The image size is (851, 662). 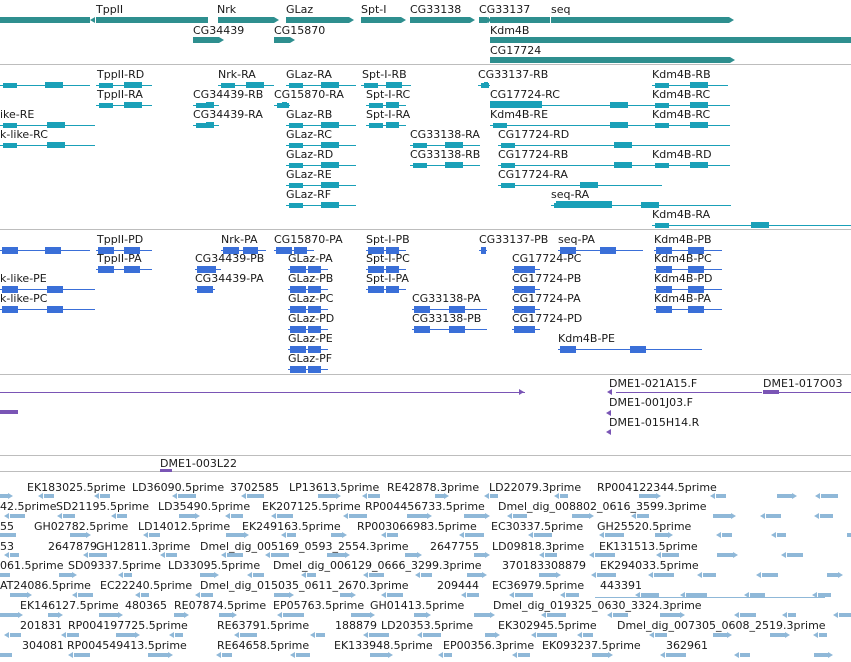 I want to click on est-feature-label: SD21195.5prime, so click(x=102, y=506).